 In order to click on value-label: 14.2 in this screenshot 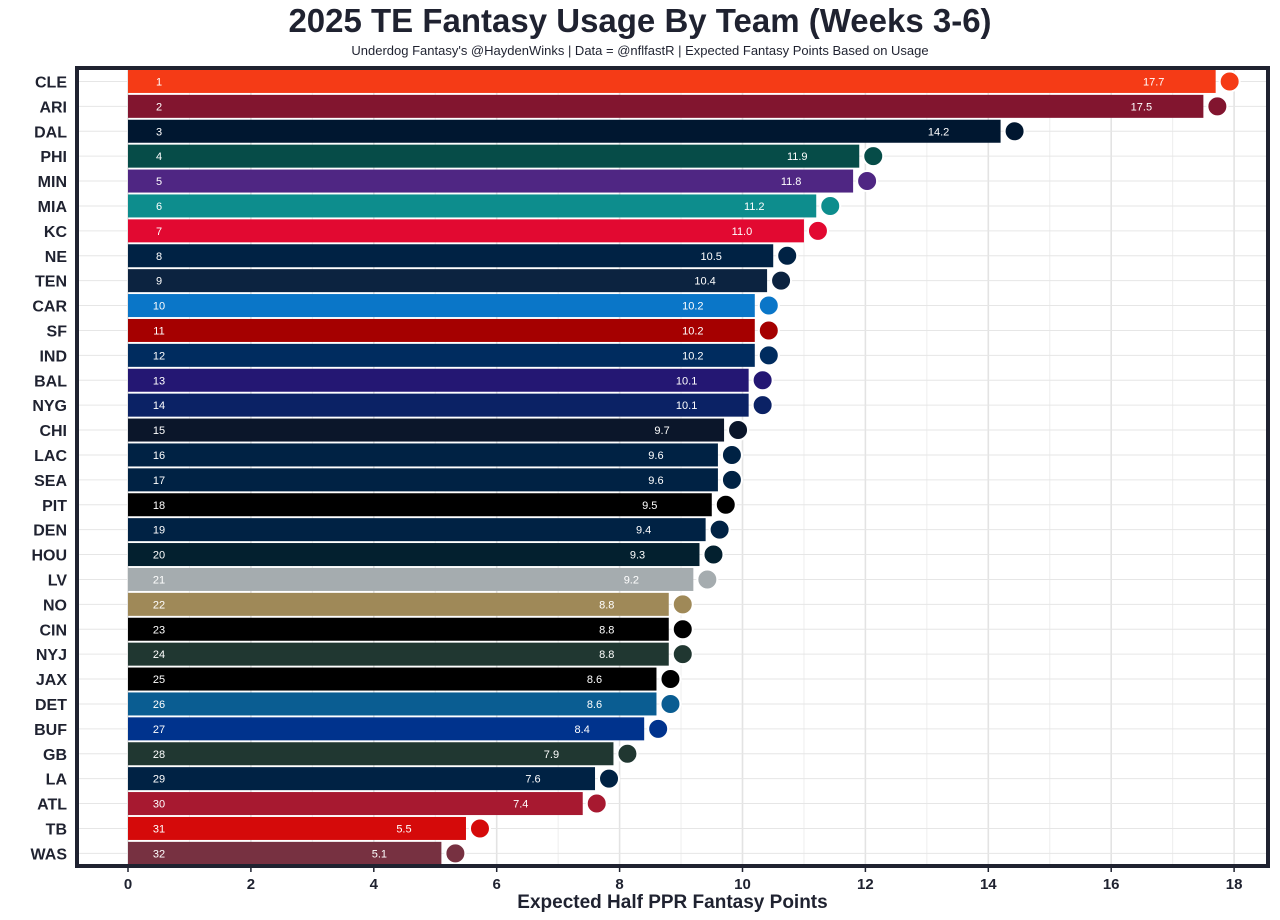, I will do `click(938, 132)`.